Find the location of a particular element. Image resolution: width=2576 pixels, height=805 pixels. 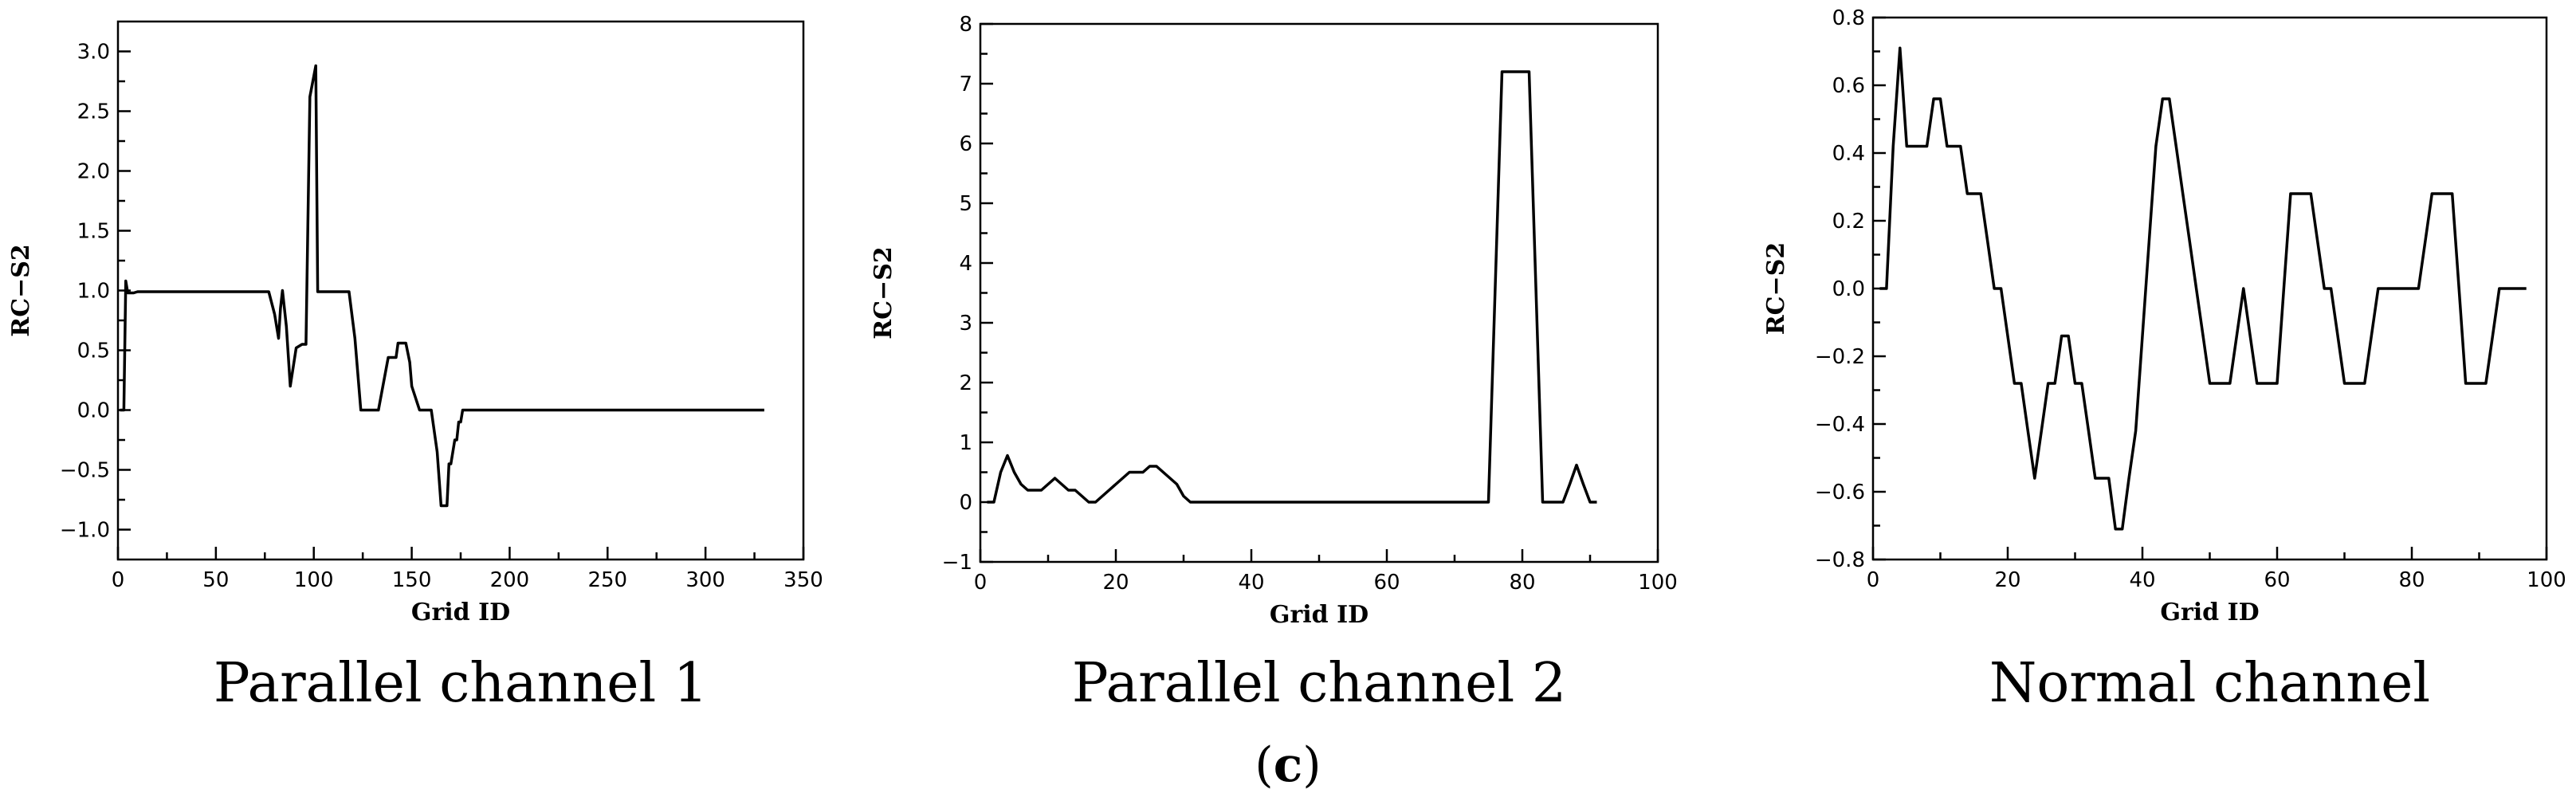

y-tick-label: 2.0 is located at coordinates (93, 172).